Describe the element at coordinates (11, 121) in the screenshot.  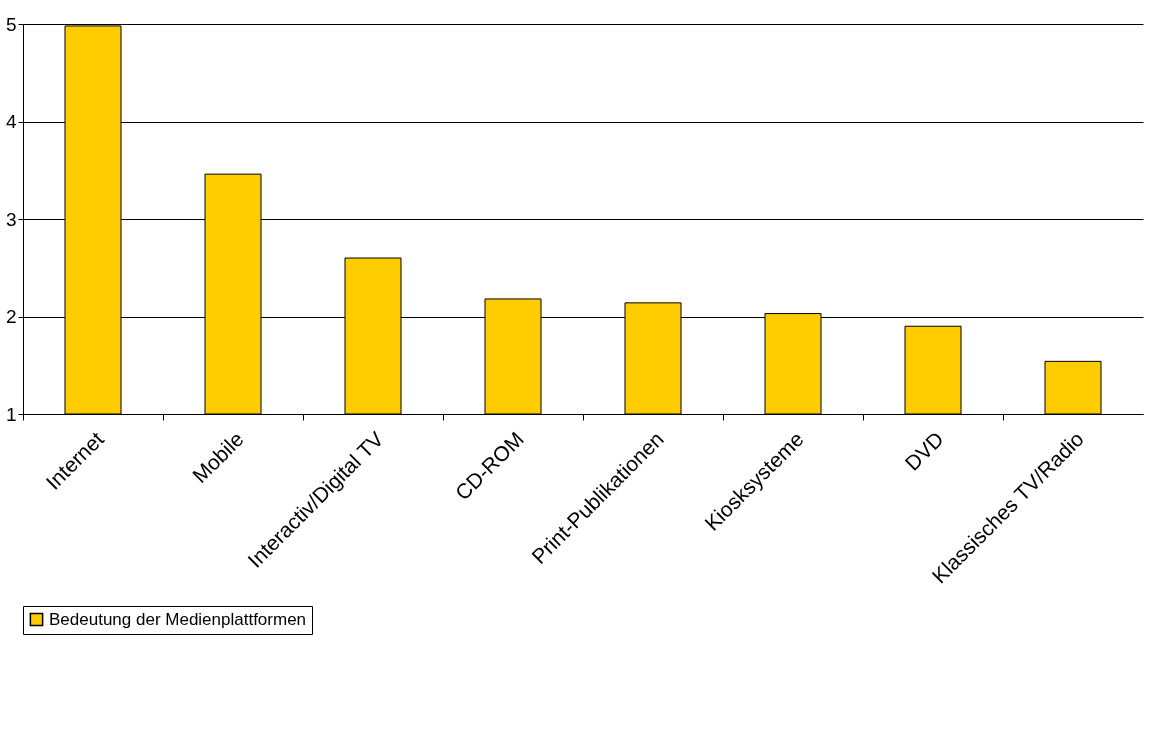
I see `y-tick-label: 4` at that location.